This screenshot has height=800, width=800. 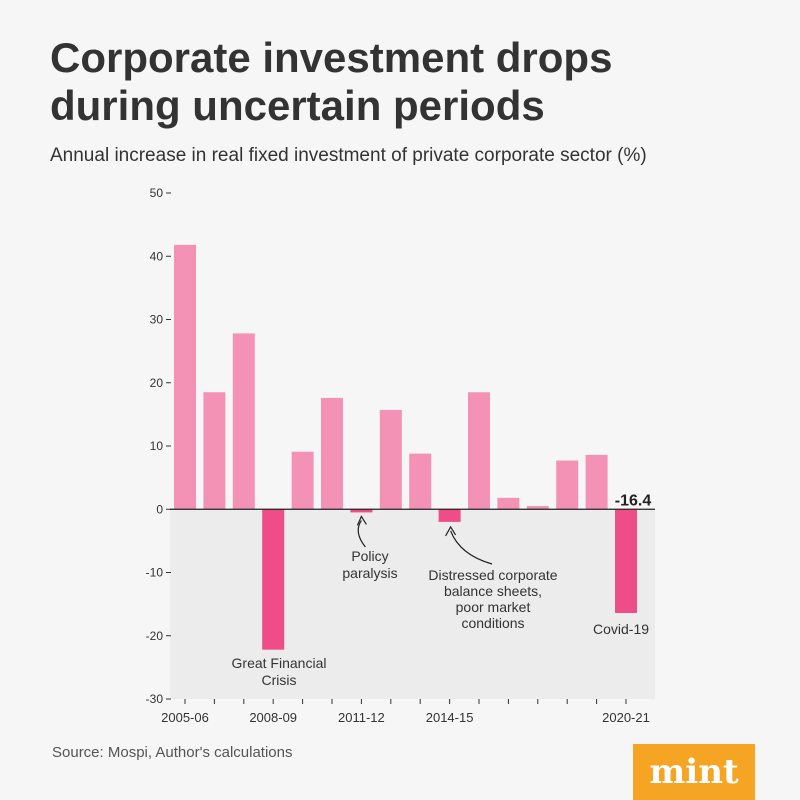 What do you see at coordinates (157, 383) in the screenshot?
I see `y-tick-label: 20` at bounding box center [157, 383].